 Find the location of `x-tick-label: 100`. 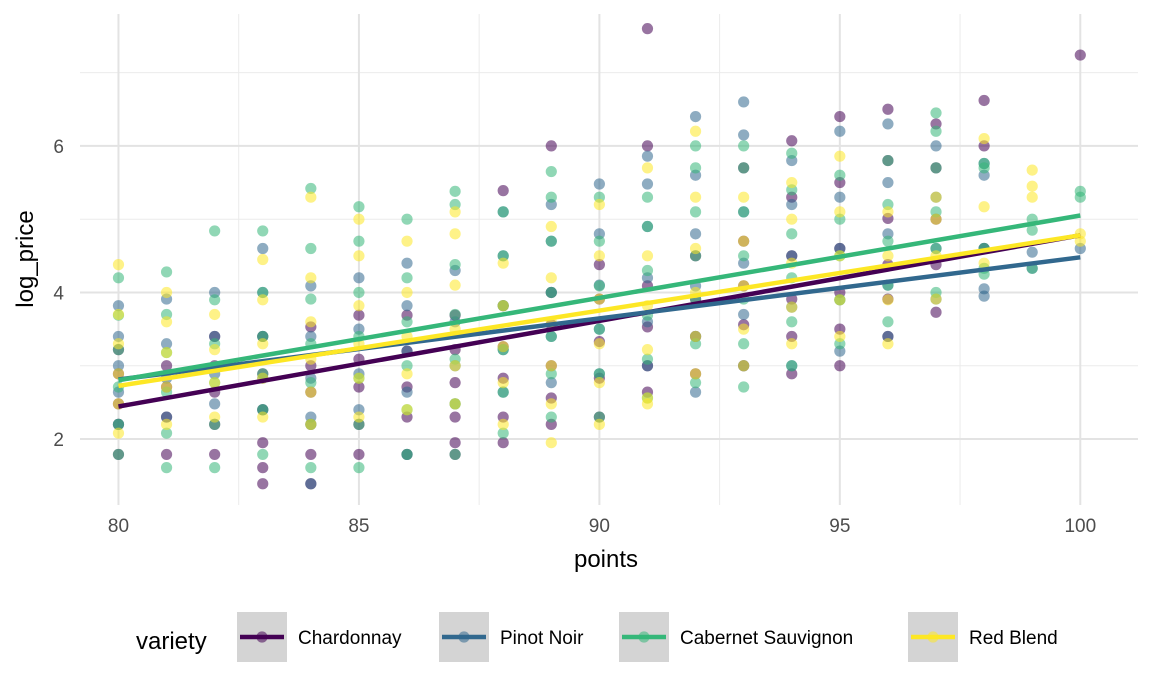

x-tick-label: 100 is located at coordinates (1080, 526).